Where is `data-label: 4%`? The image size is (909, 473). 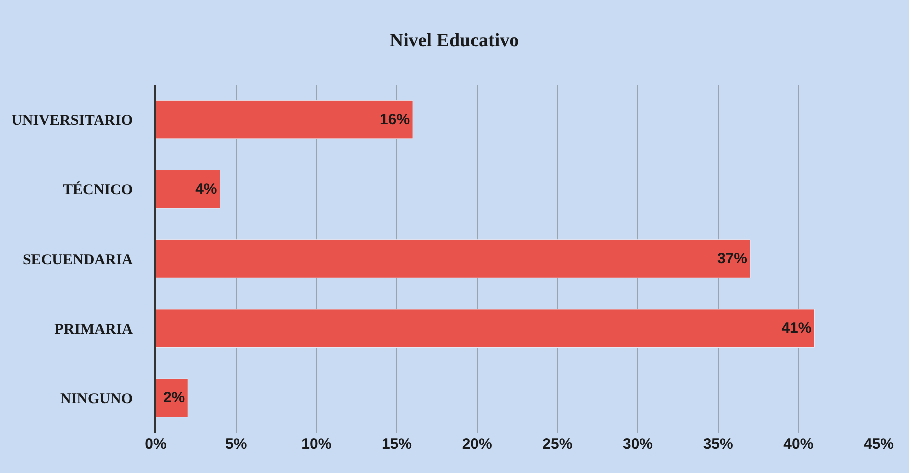
data-label: 4% is located at coordinates (207, 189).